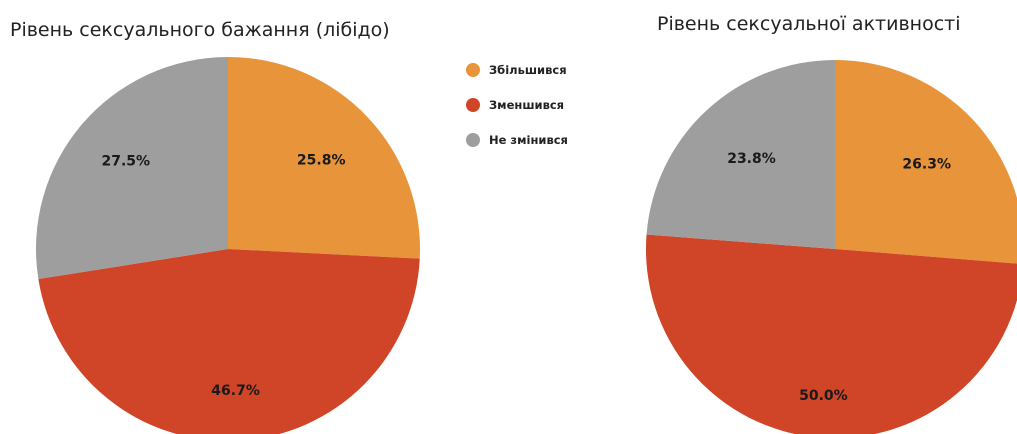  What do you see at coordinates (126, 162) in the screenshot?
I see `pie-0-label-unchanged: 27.5%` at bounding box center [126, 162].